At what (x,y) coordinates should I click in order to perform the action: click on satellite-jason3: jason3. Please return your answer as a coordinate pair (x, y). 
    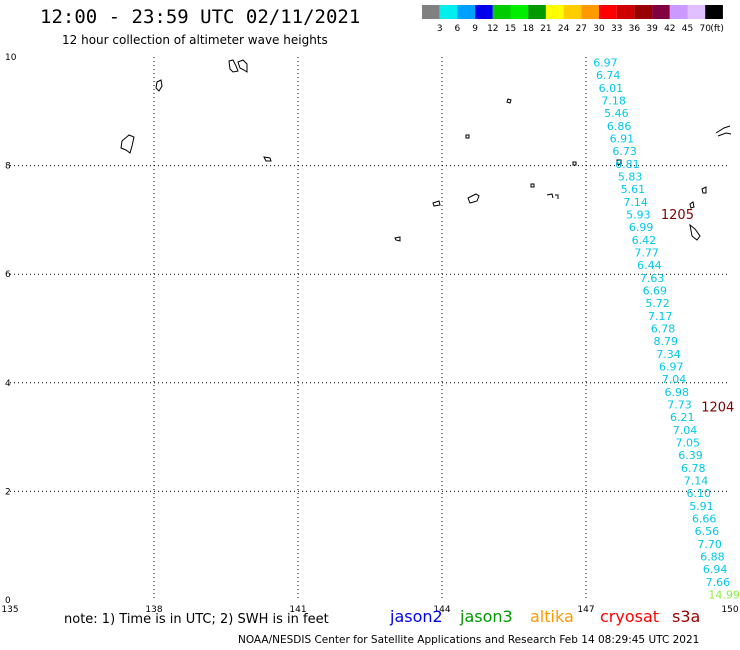
    Looking at the image, I should click on (486, 616).